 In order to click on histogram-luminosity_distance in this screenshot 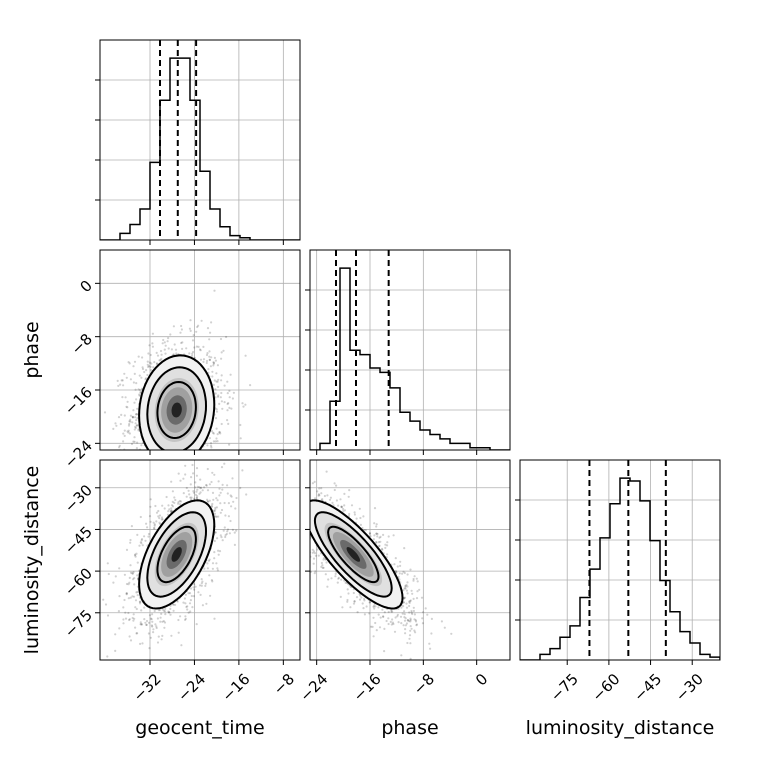, I will do `click(620, 568)`.